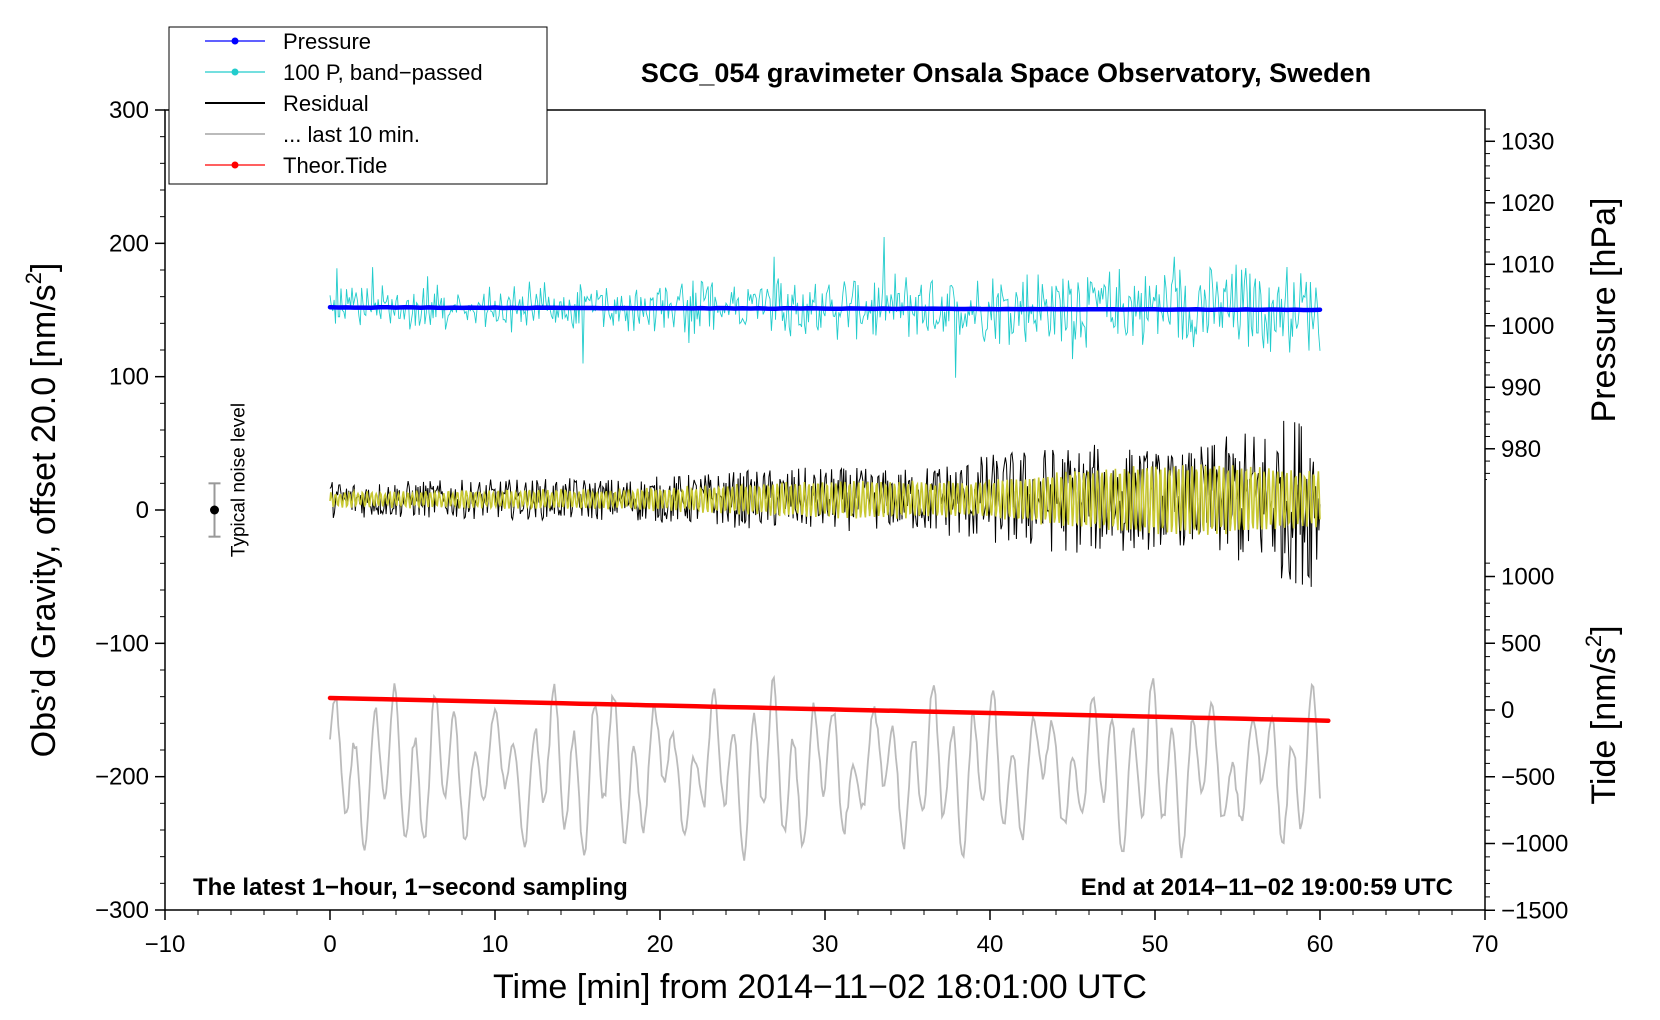 The height and width of the screenshot is (1020, 1660). I want to click on x-tick-label: 40, so click(990, 944).